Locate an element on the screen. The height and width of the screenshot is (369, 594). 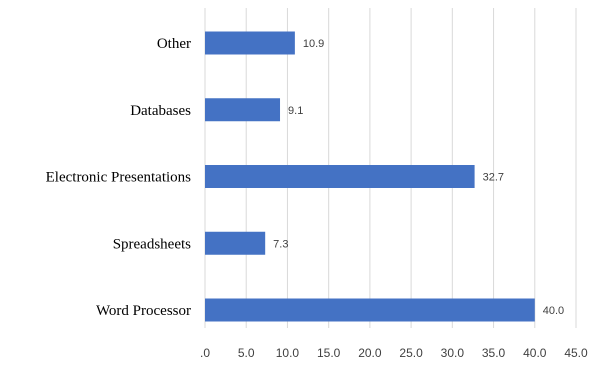
bar-databases is located at coordinates (243, 110).